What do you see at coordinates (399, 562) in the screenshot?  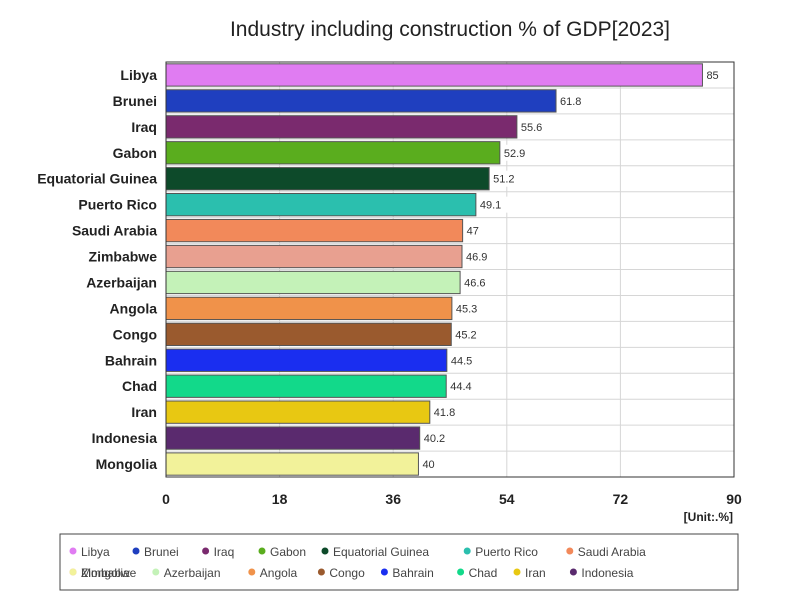 I see `legend-box` at bounding box center [399, 562].